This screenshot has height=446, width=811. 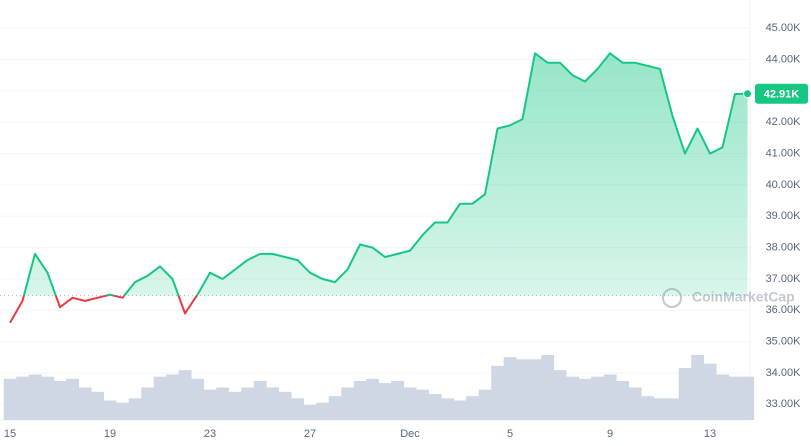 What do you see at coordinates (784, 404) in the screenshot?
I see `y-tick-label: 33.00K` at bounding box center [784, 404].